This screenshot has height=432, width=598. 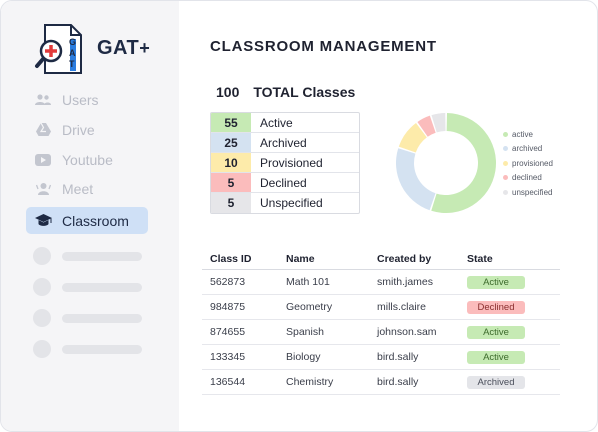 I want to click on table-row: 562873 Math 101 smith.james Active, so click(x=381, y=282).